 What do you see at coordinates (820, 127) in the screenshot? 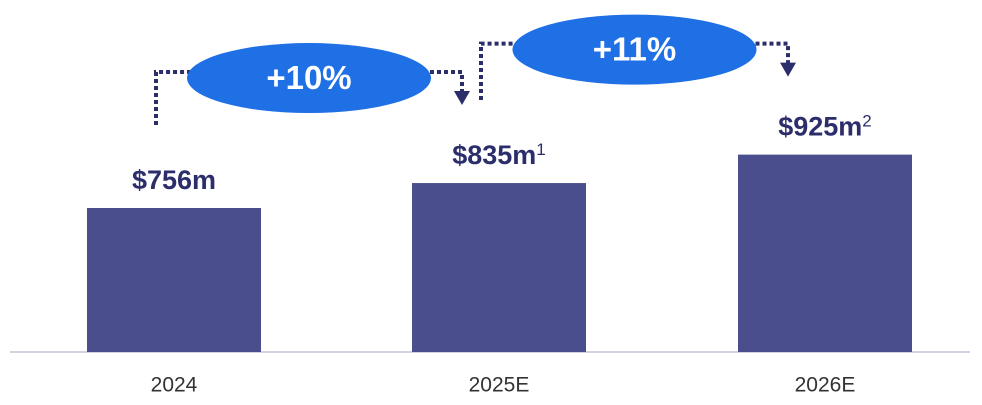
I see `value-text: $925m` at bounding box center [820, 127].